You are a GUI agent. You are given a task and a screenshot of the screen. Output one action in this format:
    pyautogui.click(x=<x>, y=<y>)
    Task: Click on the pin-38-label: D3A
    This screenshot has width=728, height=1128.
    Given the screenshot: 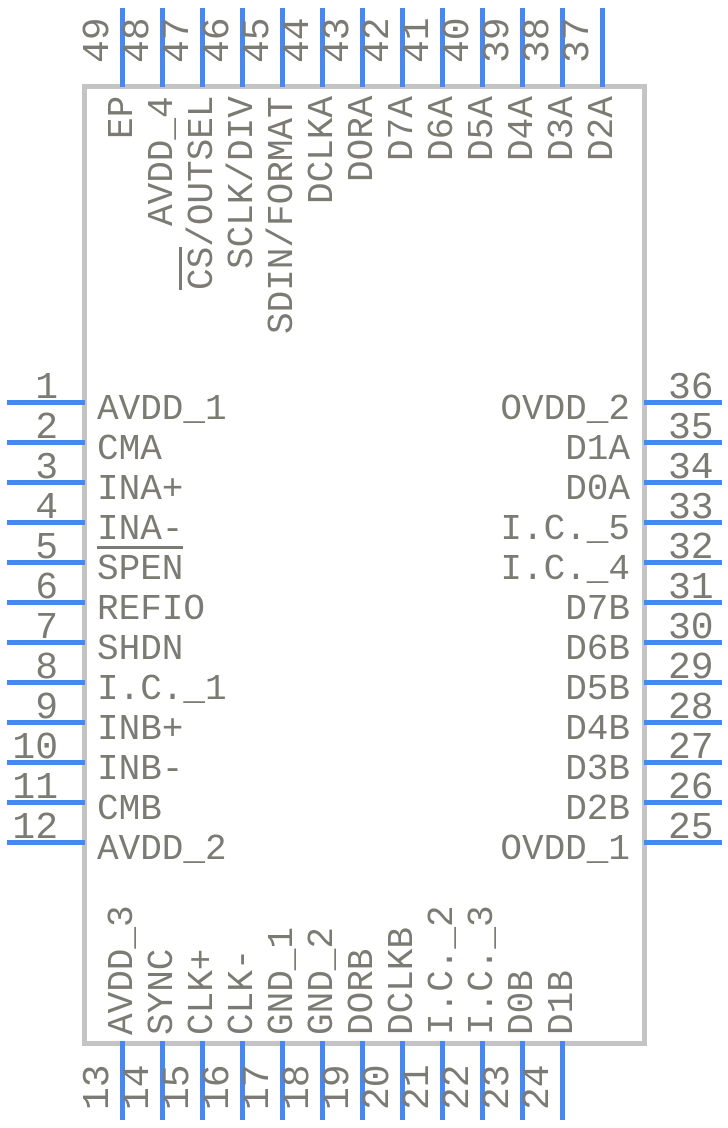 What is the action you would take?
    pyautogui.click(x=562, y=128)
    